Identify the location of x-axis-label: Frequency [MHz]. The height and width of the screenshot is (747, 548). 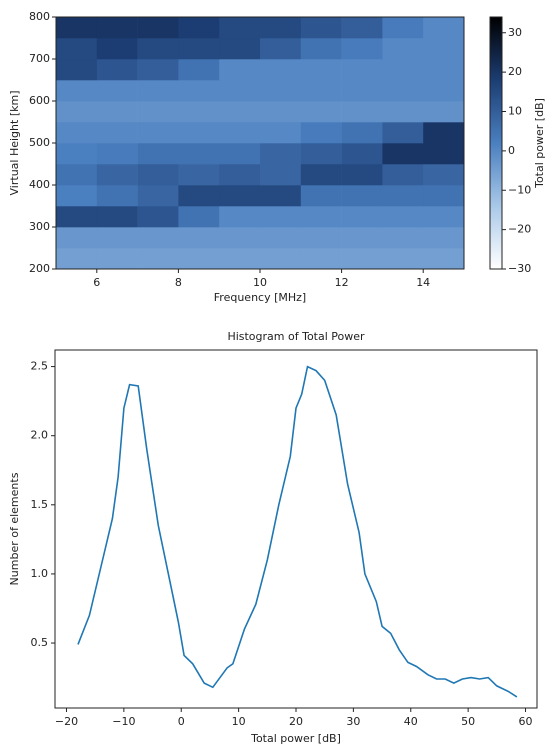
(260, 297).